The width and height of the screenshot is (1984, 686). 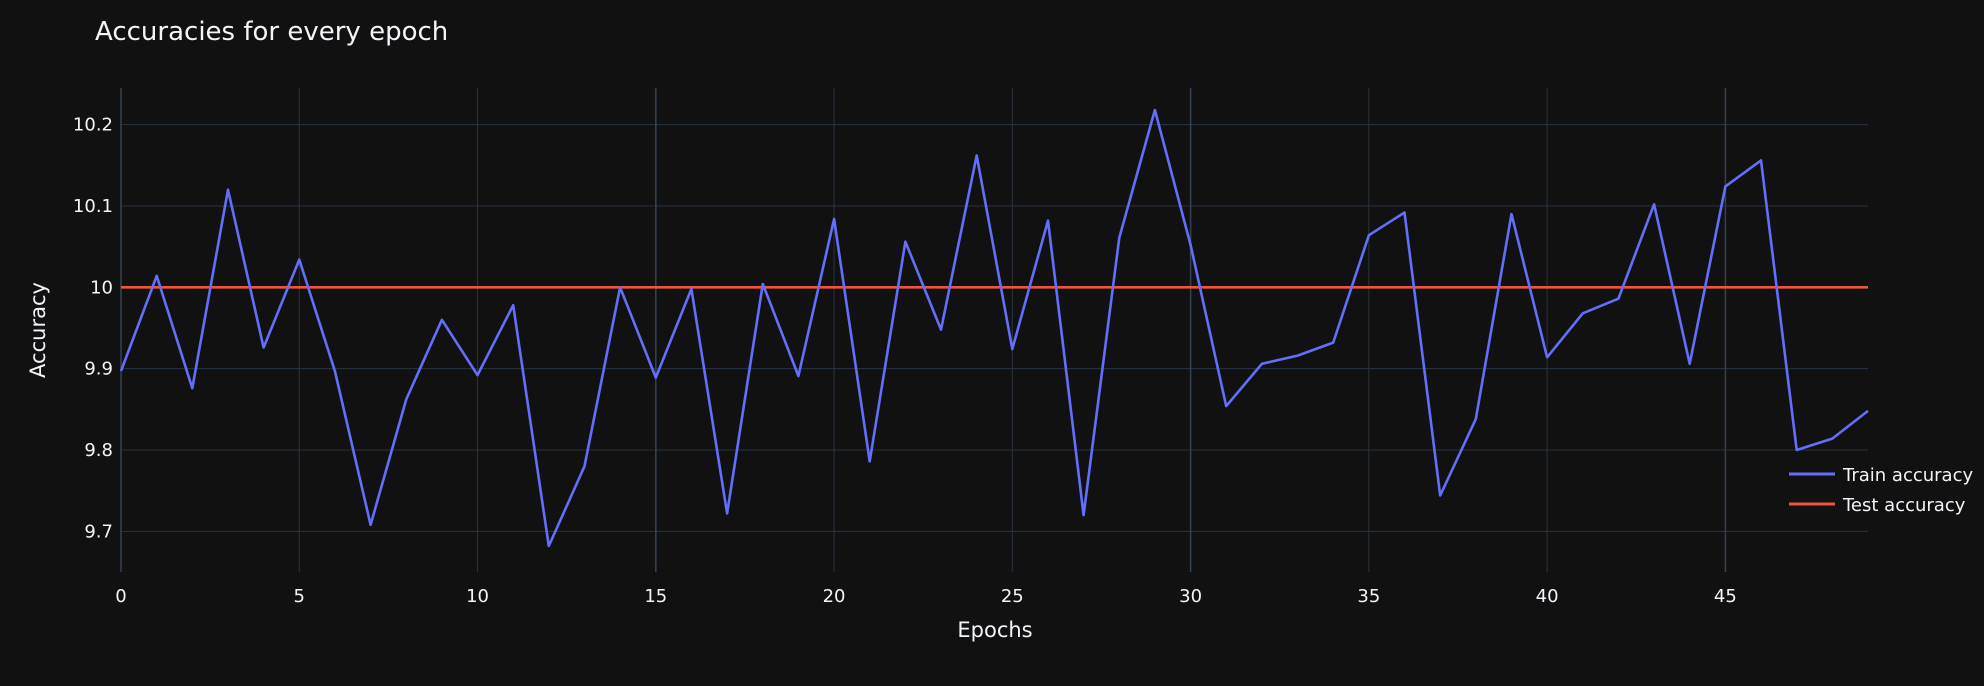 I want to click on legend-label-train: Train accuracy, so click(x=1907, y=475).